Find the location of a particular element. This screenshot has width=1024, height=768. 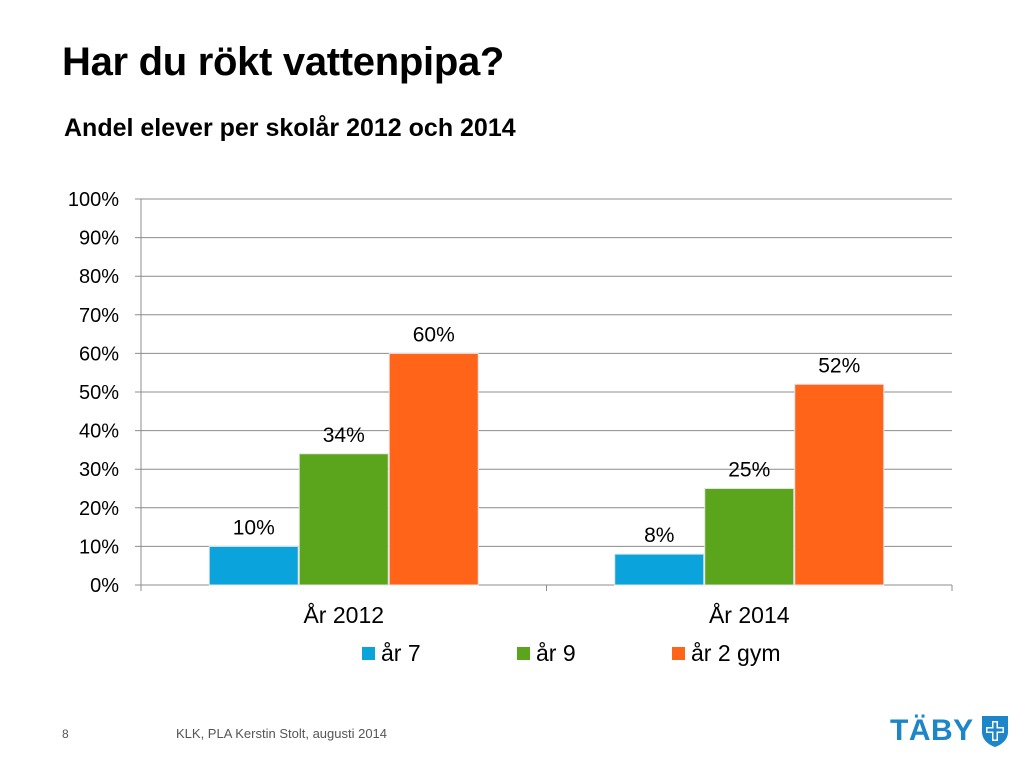

footer-text: KLK, PLA Kerstin Stolt, augusti 2014 is located at coordinates (282, 733).